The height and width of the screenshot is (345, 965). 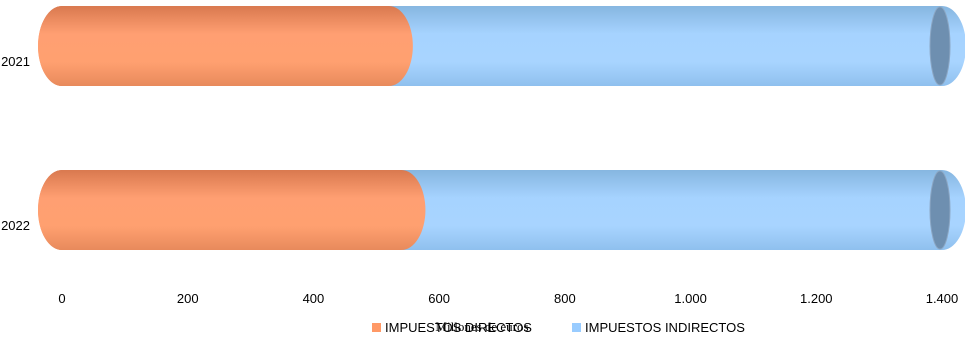 What do you see at coordinates (61, 298) in the screenshot?
I see `x-tick-label: 0` at bounding box center [61, 298].